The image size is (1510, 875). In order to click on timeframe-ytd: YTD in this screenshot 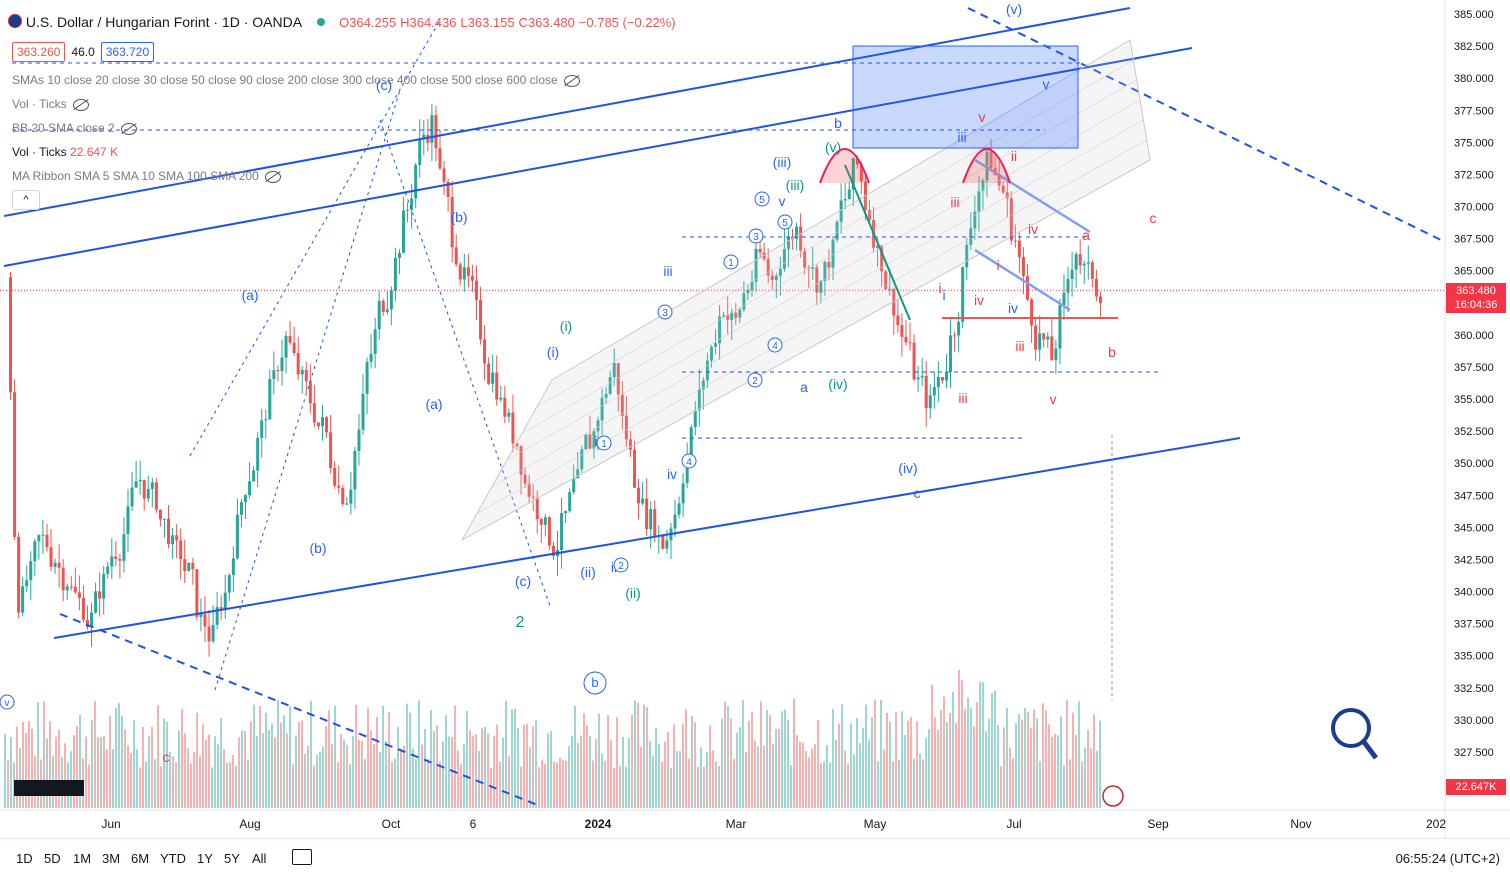, I will do `click(173, 858)`.